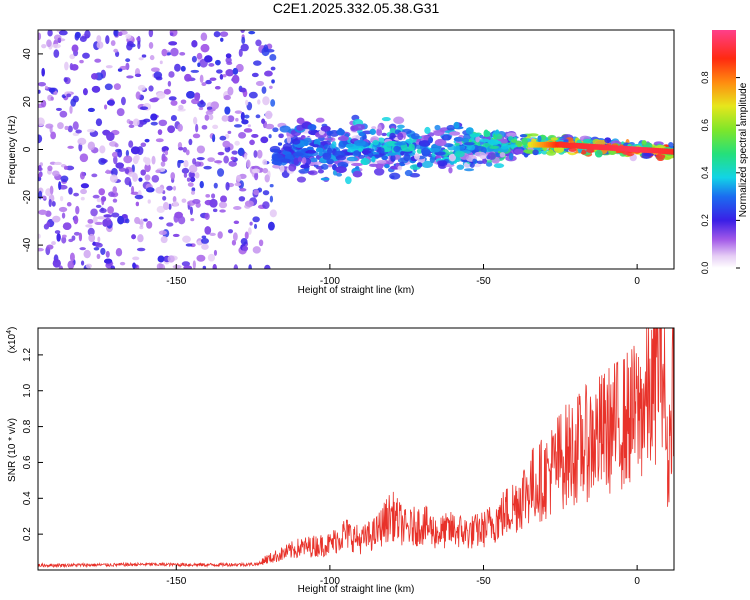 The image size is (750, 600). I want to click on colorbar-ticks: 0.0 0.2 0.4 0.6 0.8, so click(720, 172).